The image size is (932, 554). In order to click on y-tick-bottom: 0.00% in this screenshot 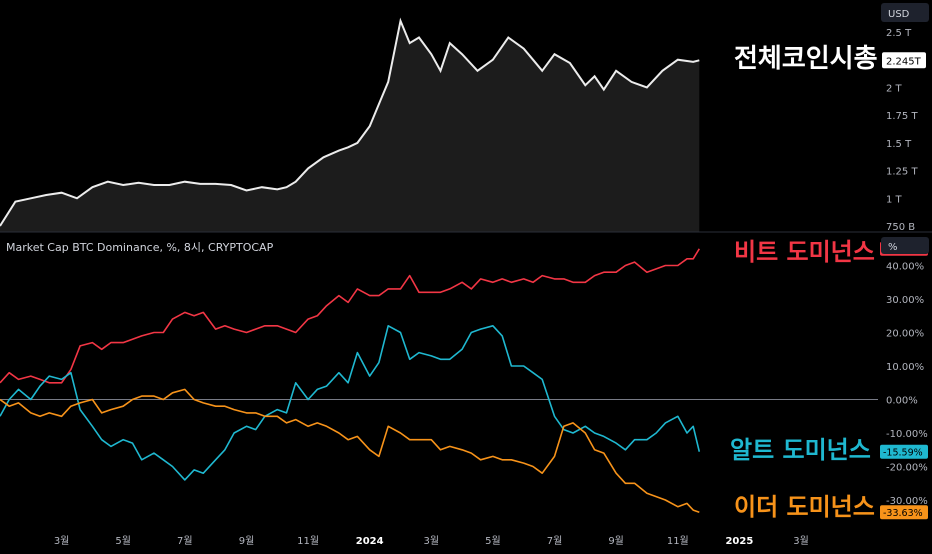, I will do `click(902, 401)`.